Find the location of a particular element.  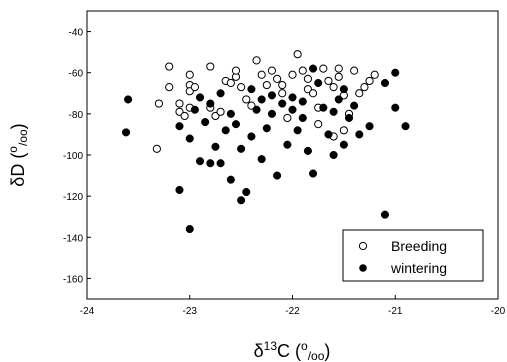

y-axis-ticks: -40 -60 -80 -100 -120 -140 -160 is located at coordinates (77, 156).